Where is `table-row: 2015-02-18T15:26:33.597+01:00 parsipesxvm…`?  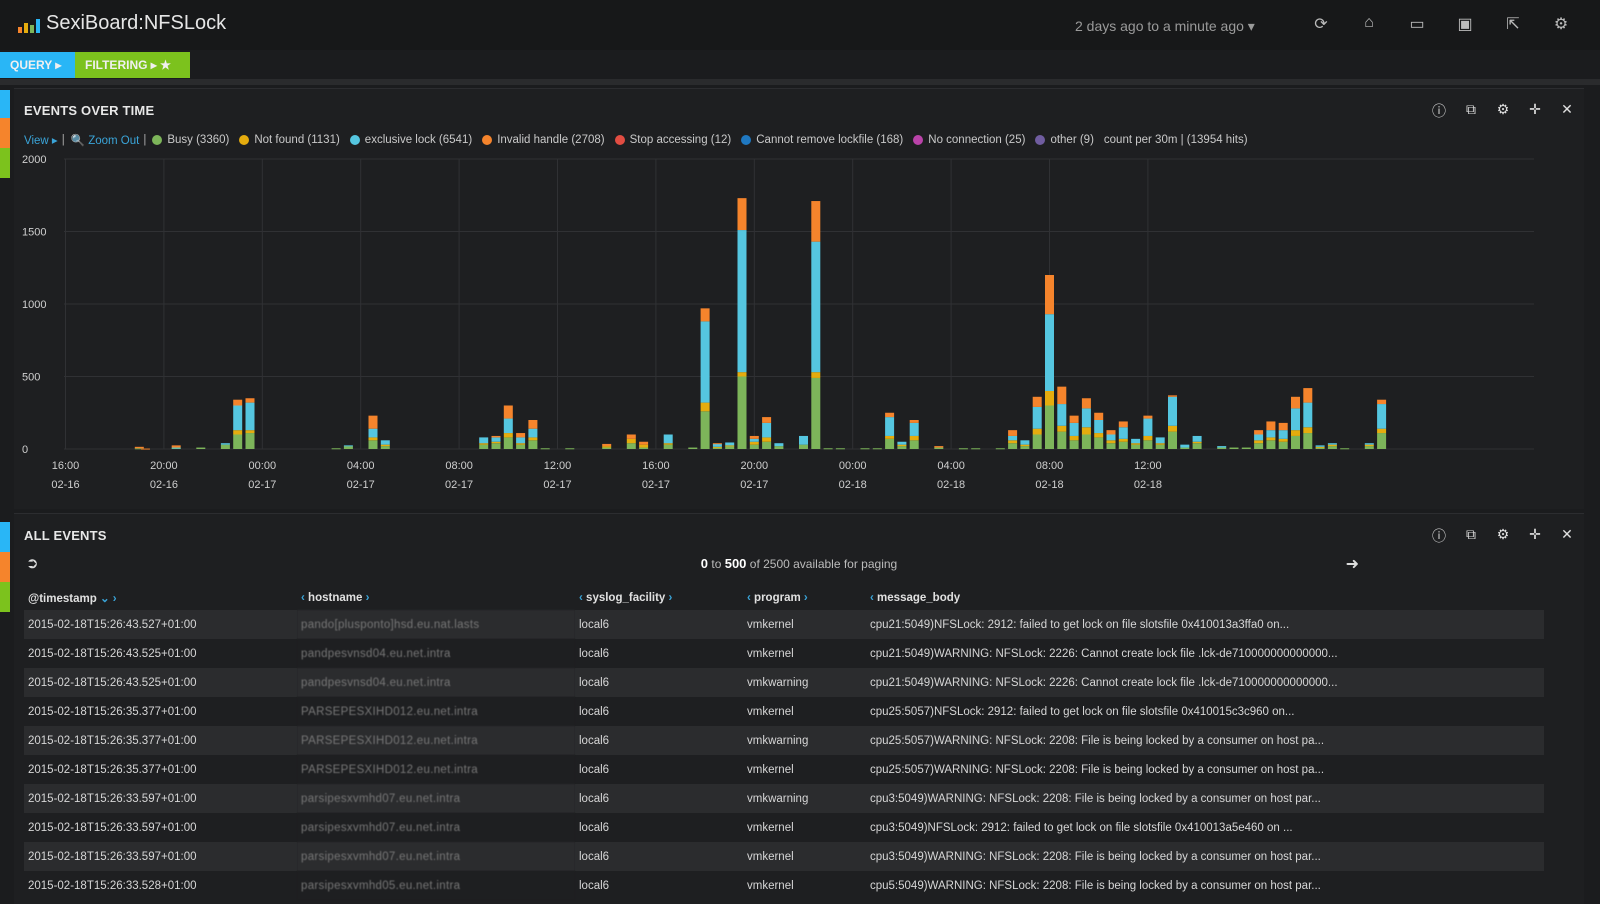
table-row: 2015-02-18T15:26:33.597+01:00 parsipesxvm… is located at coordinates (784, 798).